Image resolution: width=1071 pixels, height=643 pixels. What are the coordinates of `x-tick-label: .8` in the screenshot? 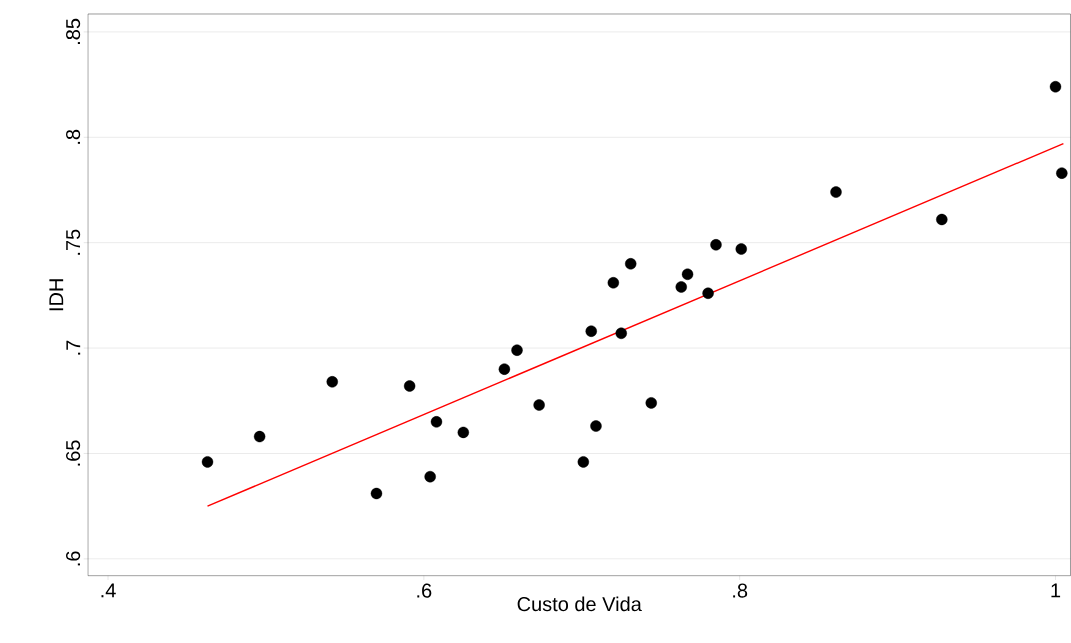 It's located at (740, 590).